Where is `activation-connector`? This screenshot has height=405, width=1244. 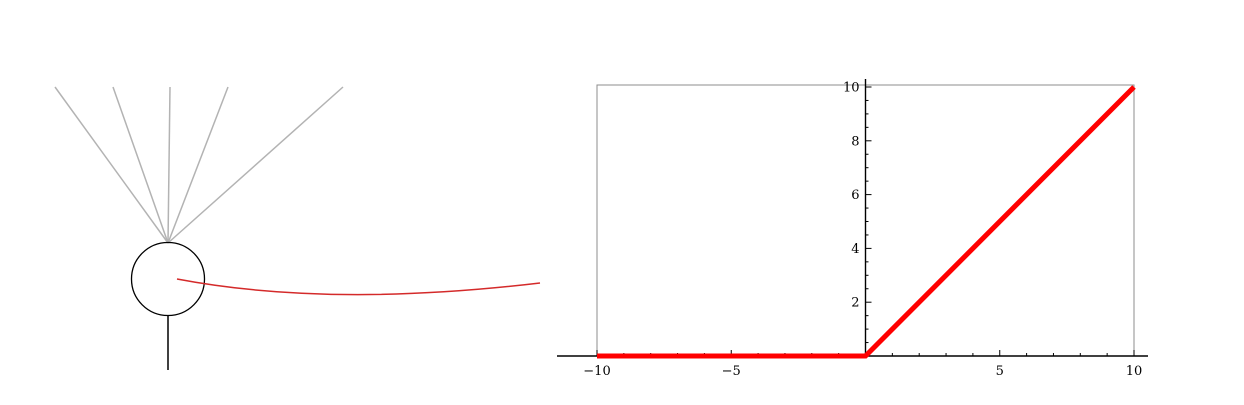
activation-connector is located at coordinates (358, 287).